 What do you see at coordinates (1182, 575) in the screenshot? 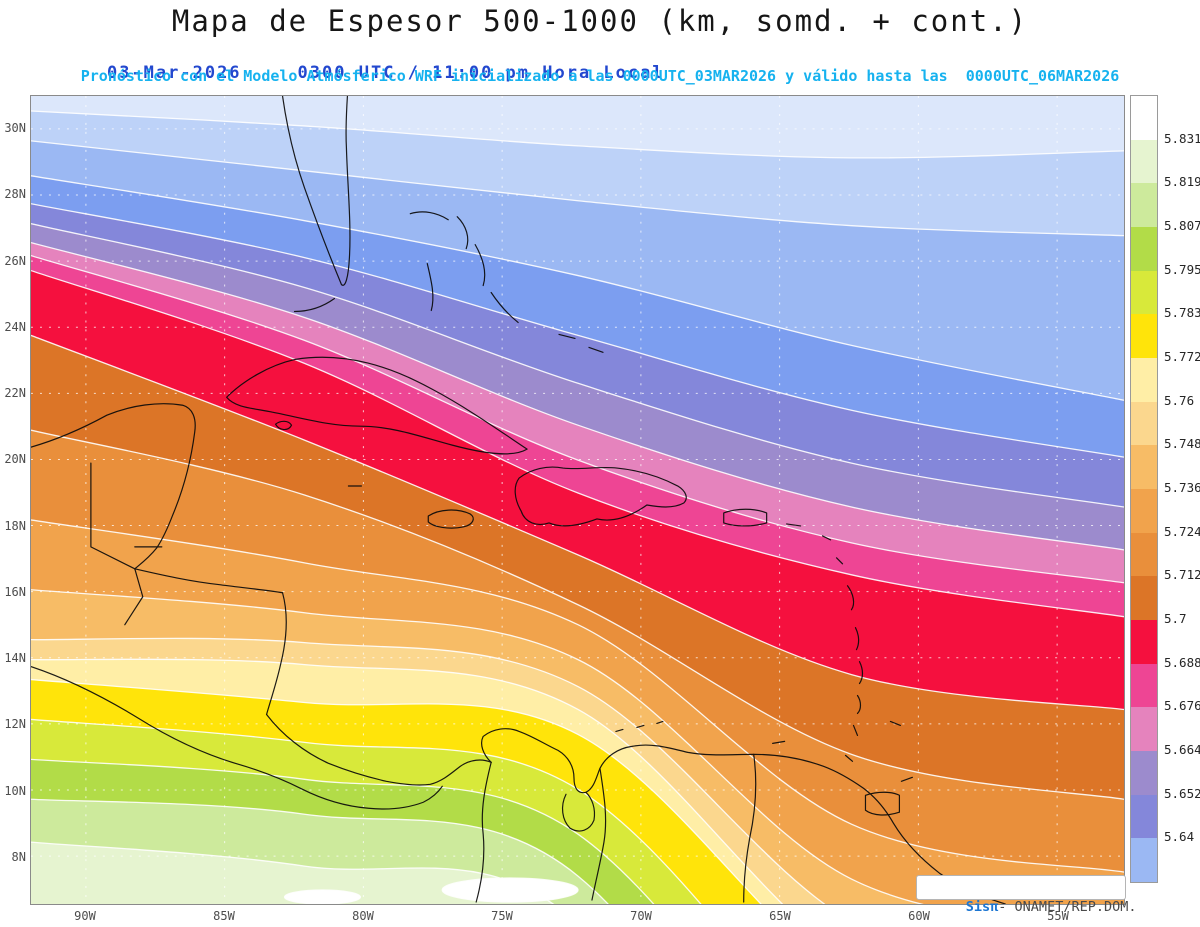
I see `legend-value-label: 5.712` at bounding box center [1182, 575].